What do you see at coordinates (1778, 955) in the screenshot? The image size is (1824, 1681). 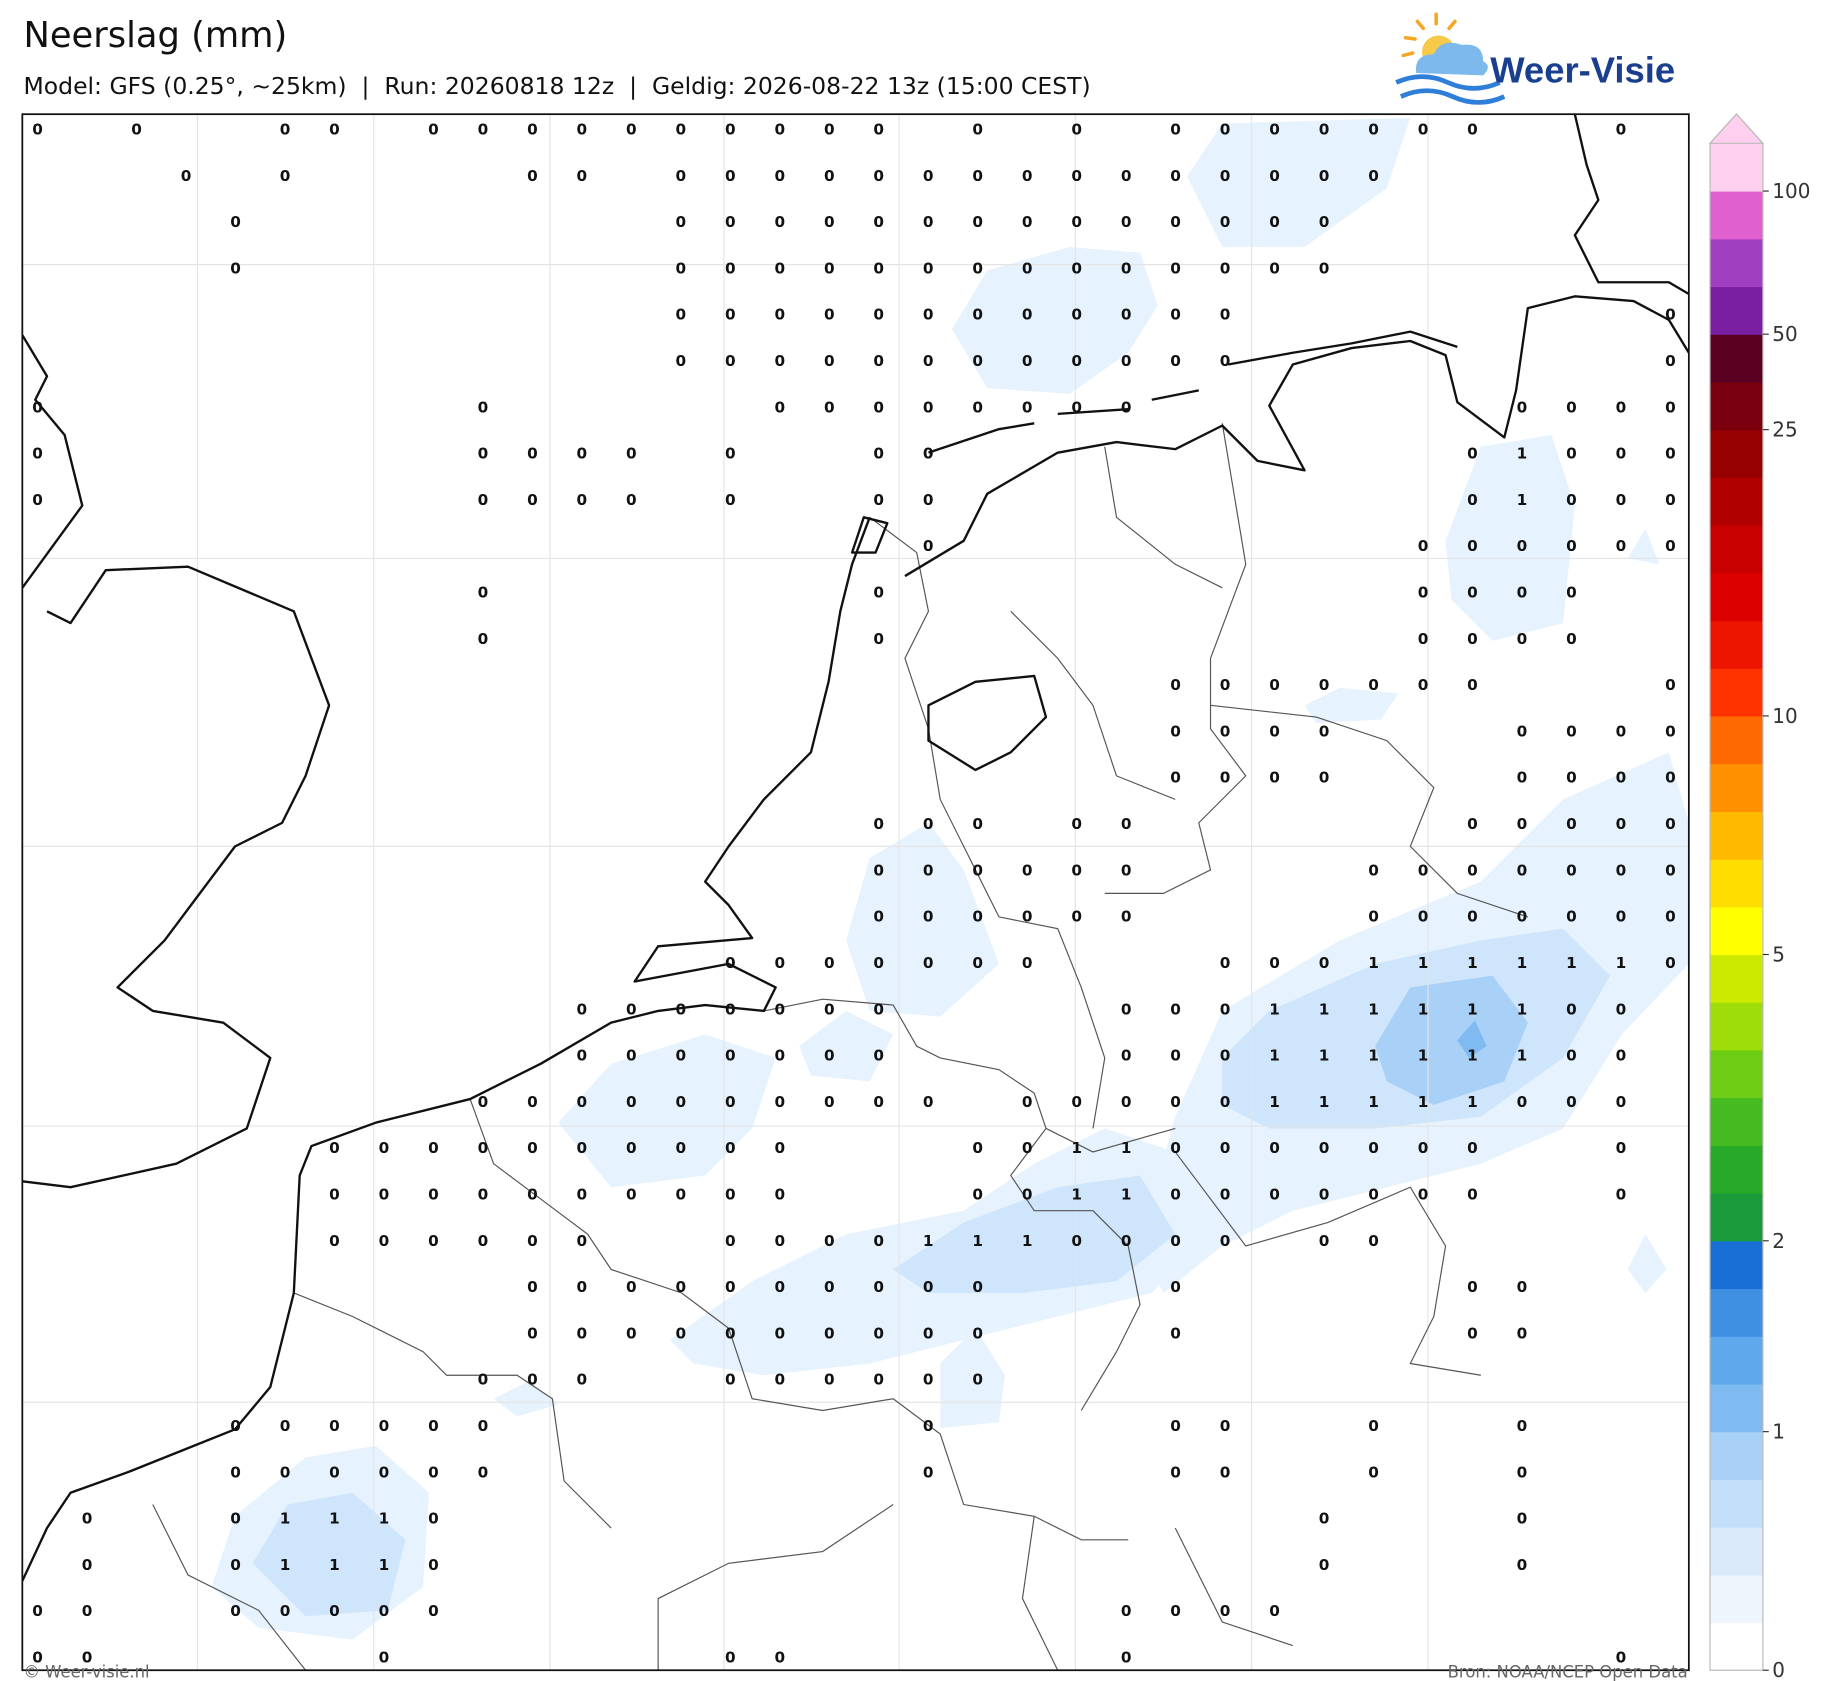 I see `colorbar-tick-label: 5` at bounding box center [1778, 955].